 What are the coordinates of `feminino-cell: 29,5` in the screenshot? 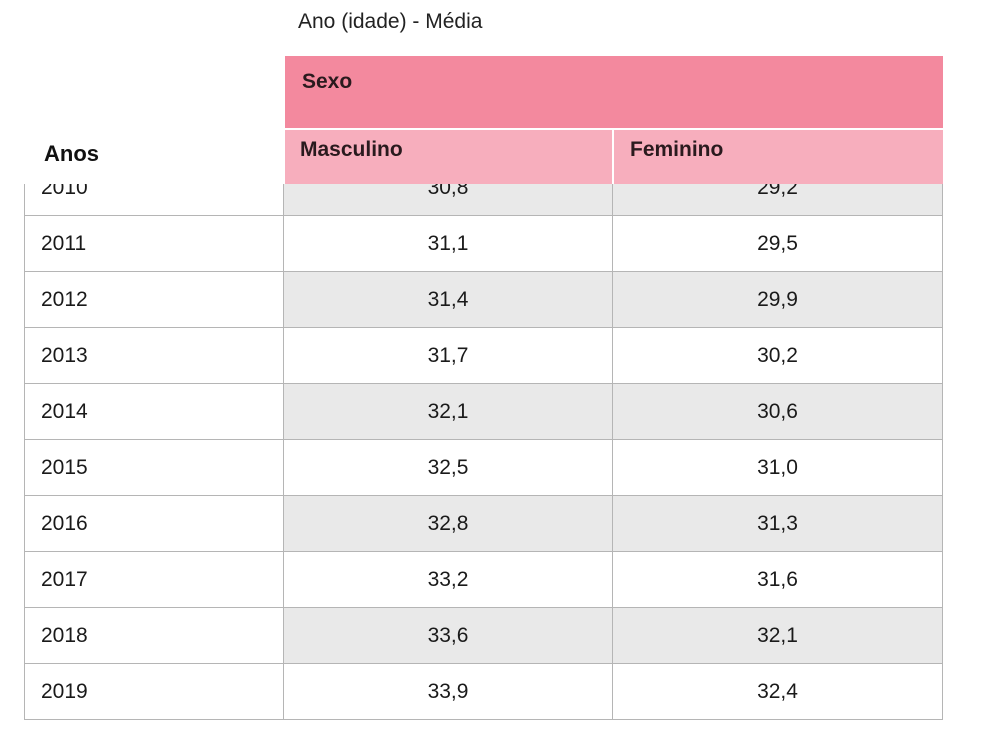 It's located at (778, 243).